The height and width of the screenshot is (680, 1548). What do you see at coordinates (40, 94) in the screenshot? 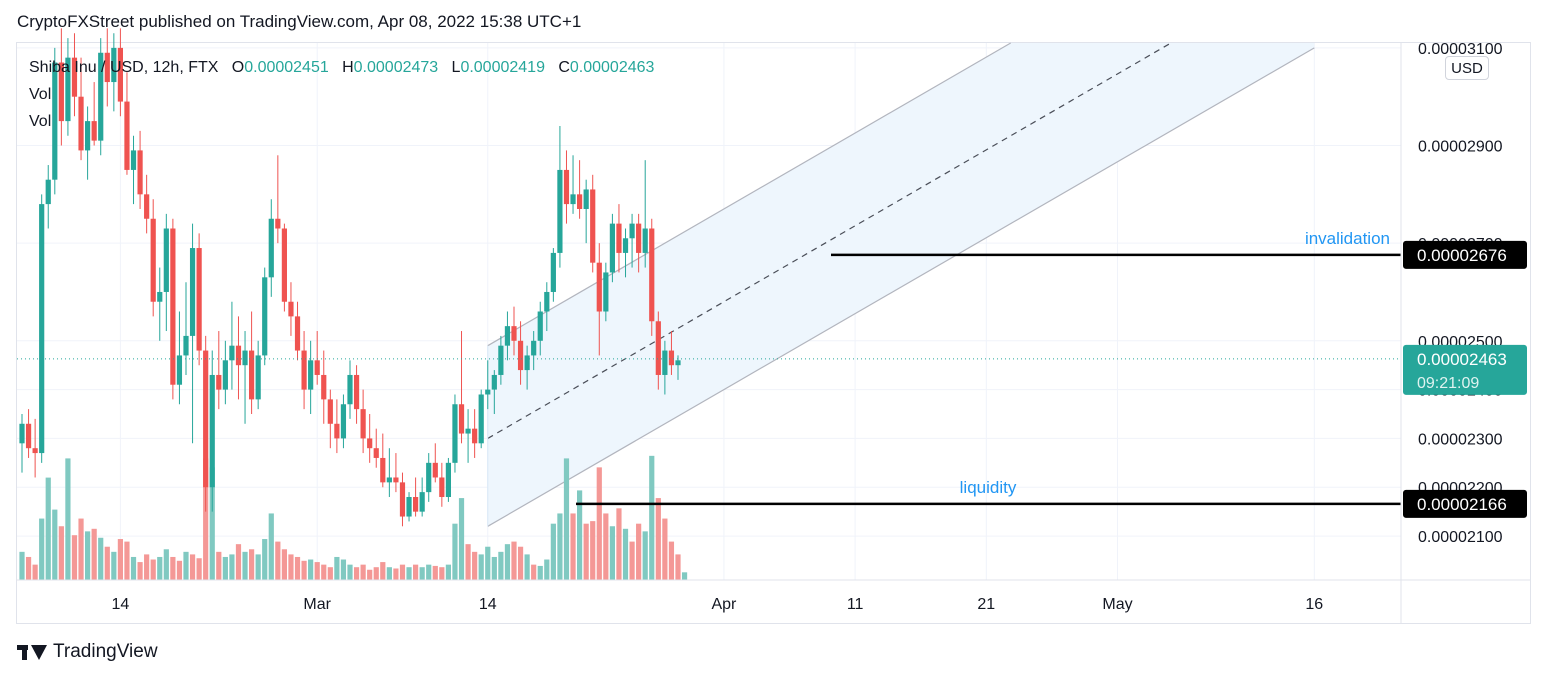
I see `volume-legend-1: Vol` at bounding box center [40, 94].